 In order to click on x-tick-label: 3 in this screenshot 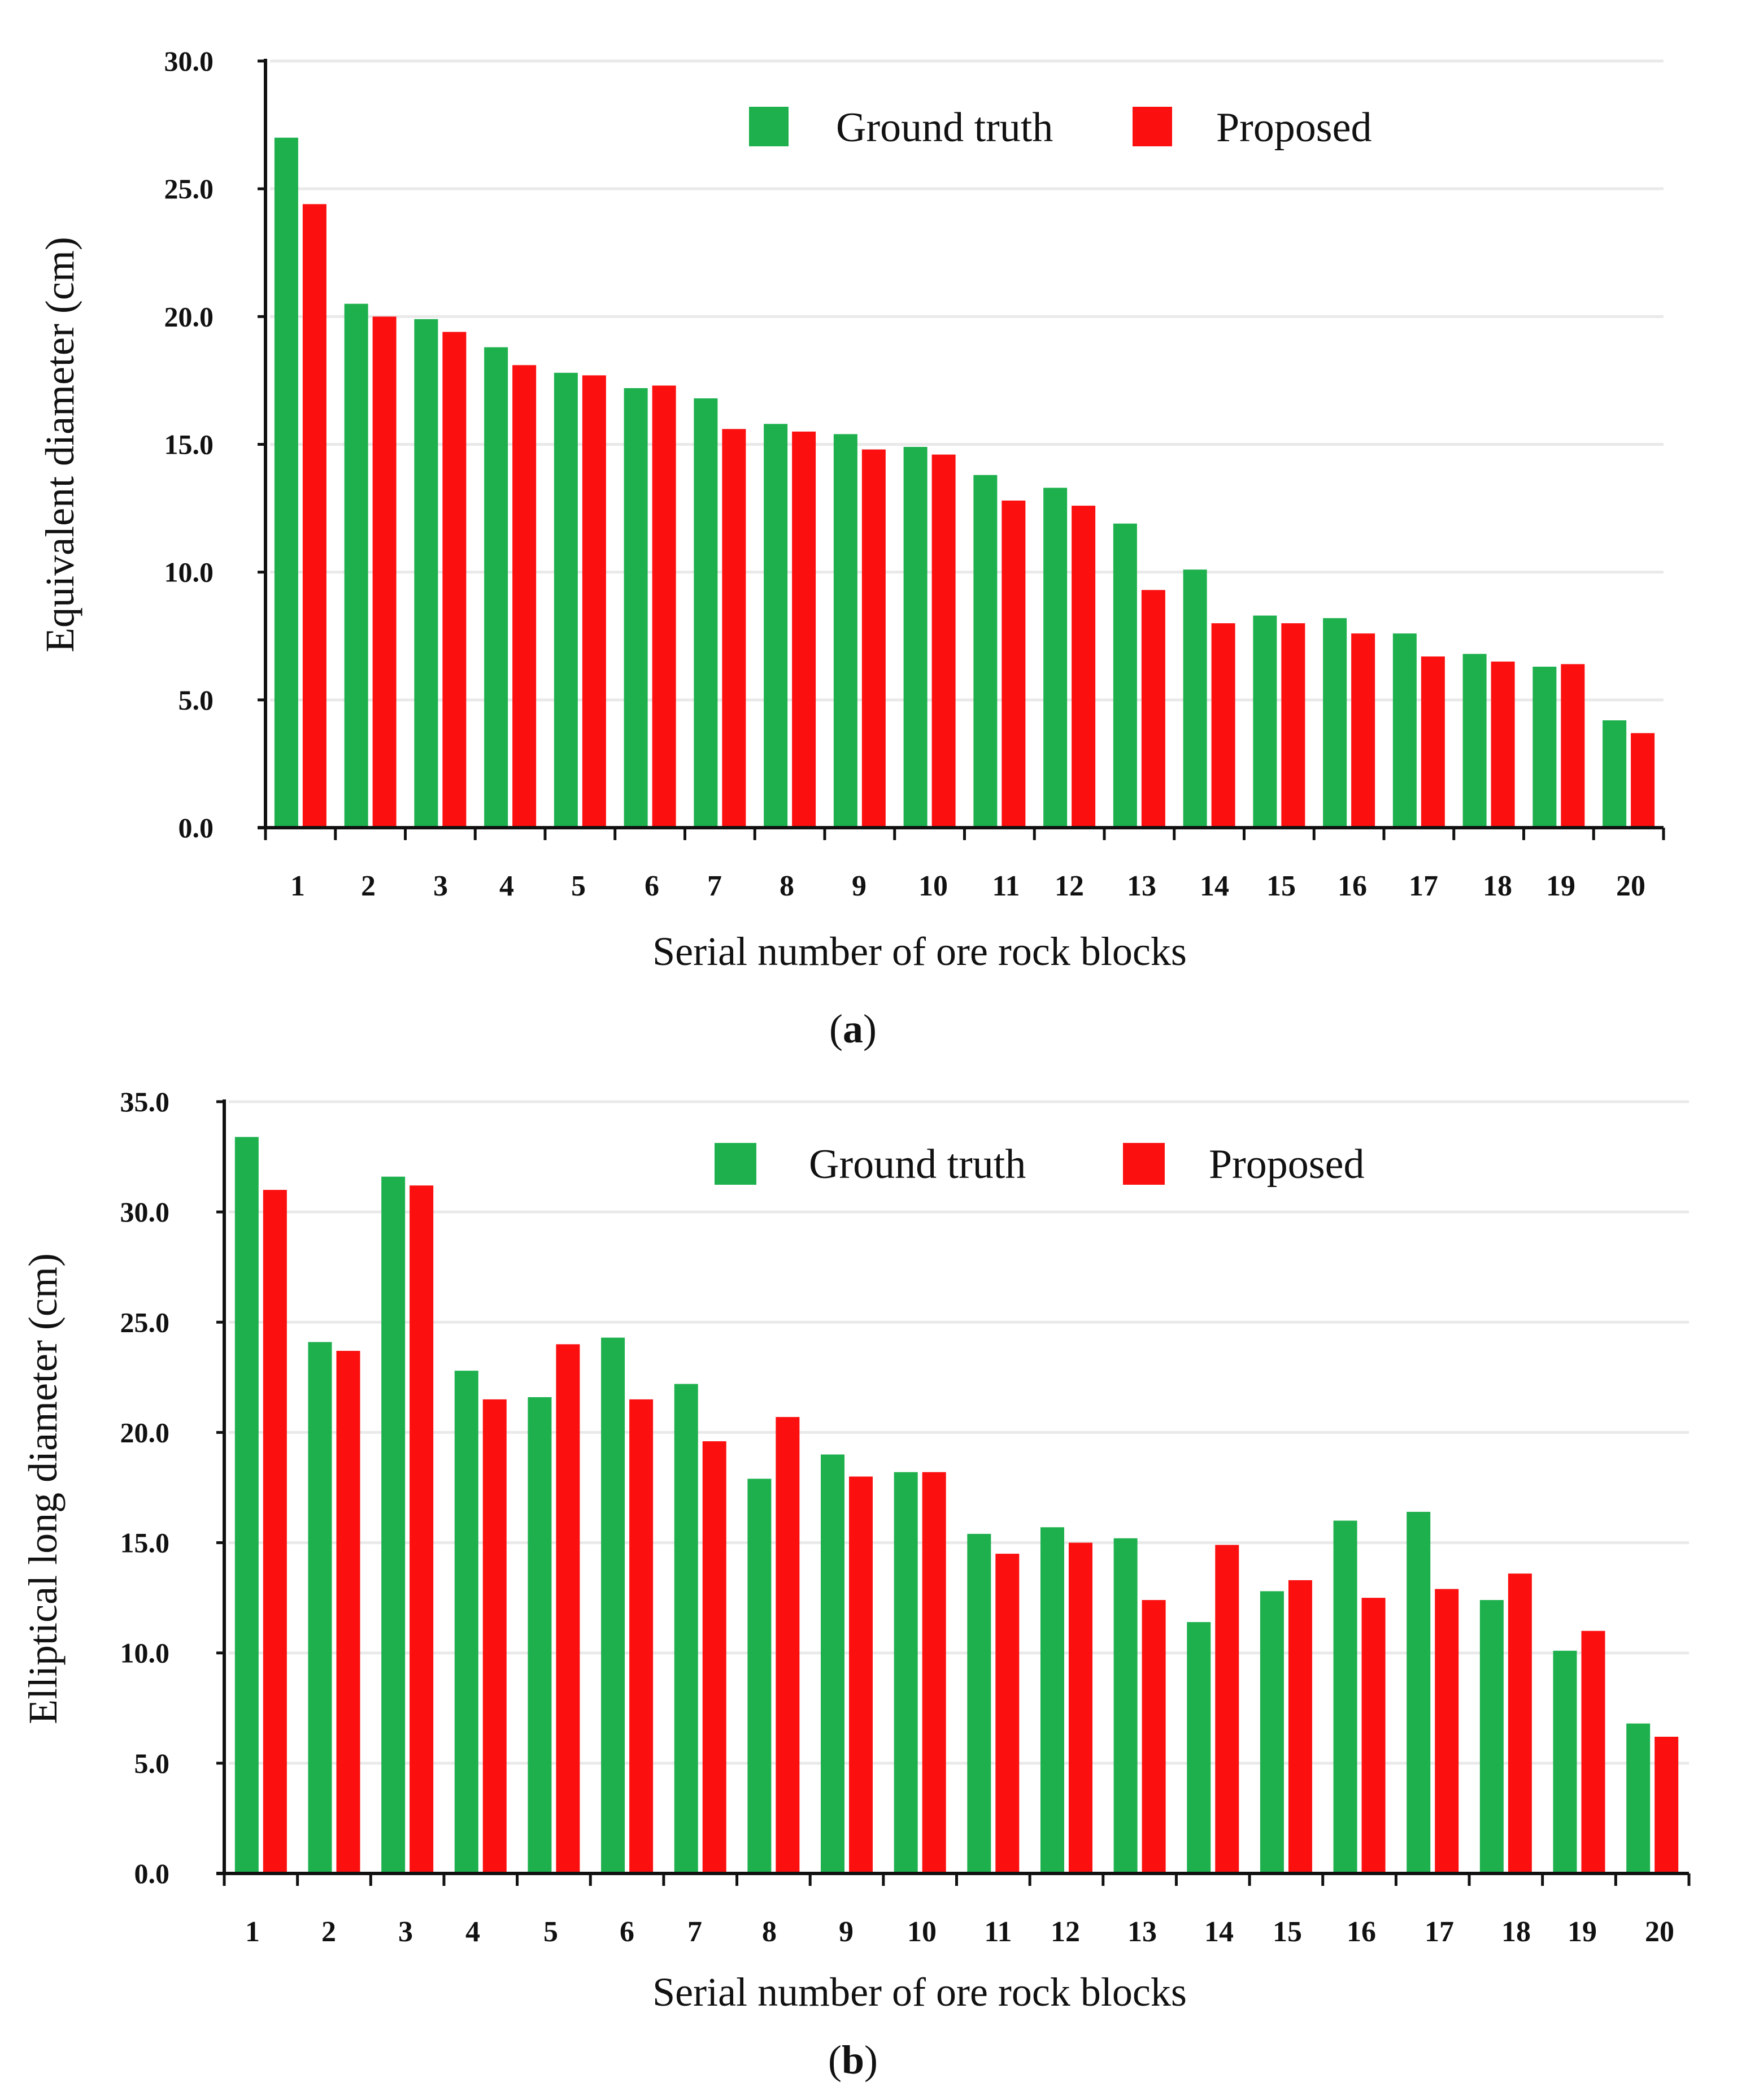, I will do `click(440, 886)`.